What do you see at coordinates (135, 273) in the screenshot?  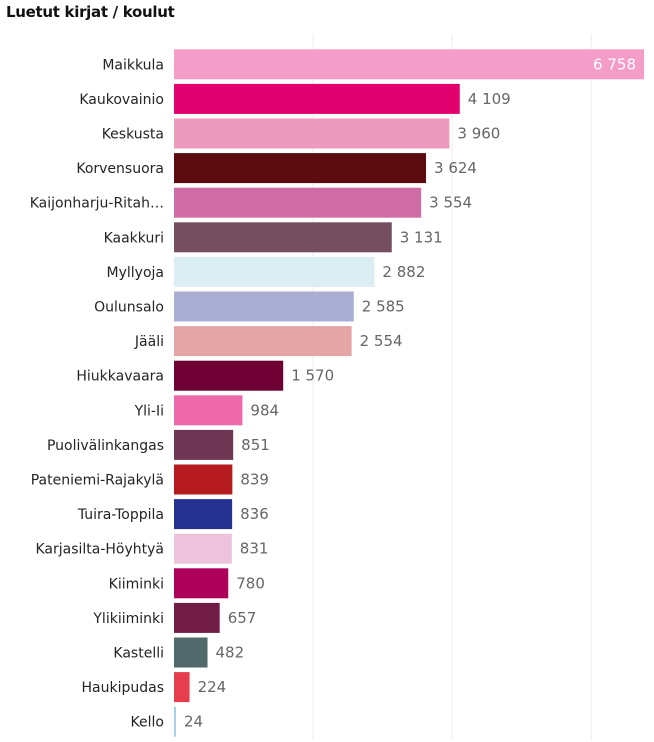 I see `category-label-6: Myllyoja` at bounding box center [135, 273].